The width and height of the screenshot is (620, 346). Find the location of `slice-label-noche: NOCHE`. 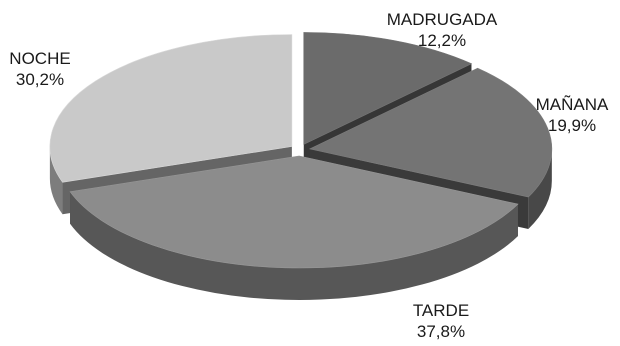

slice-label-noche: NOCHE is located at coordinates (39, 58).